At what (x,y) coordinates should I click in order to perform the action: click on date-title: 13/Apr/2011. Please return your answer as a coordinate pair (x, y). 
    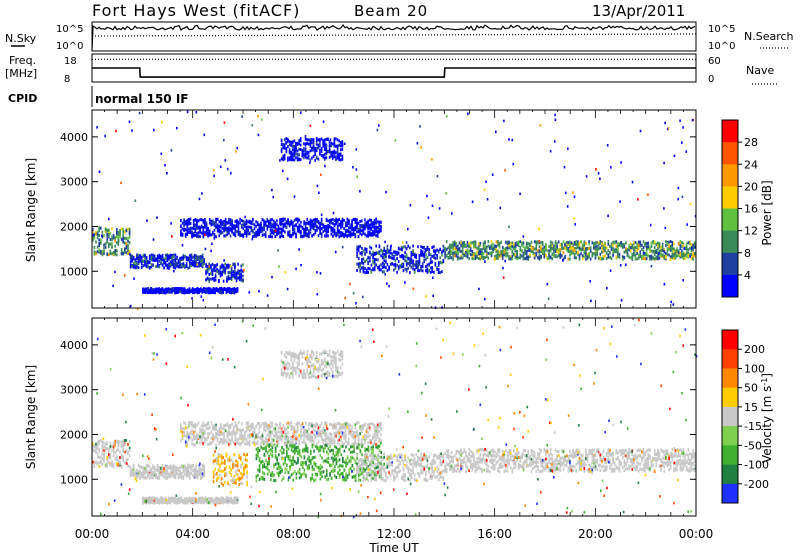
    Looking at the image, I should click on (638, 11).